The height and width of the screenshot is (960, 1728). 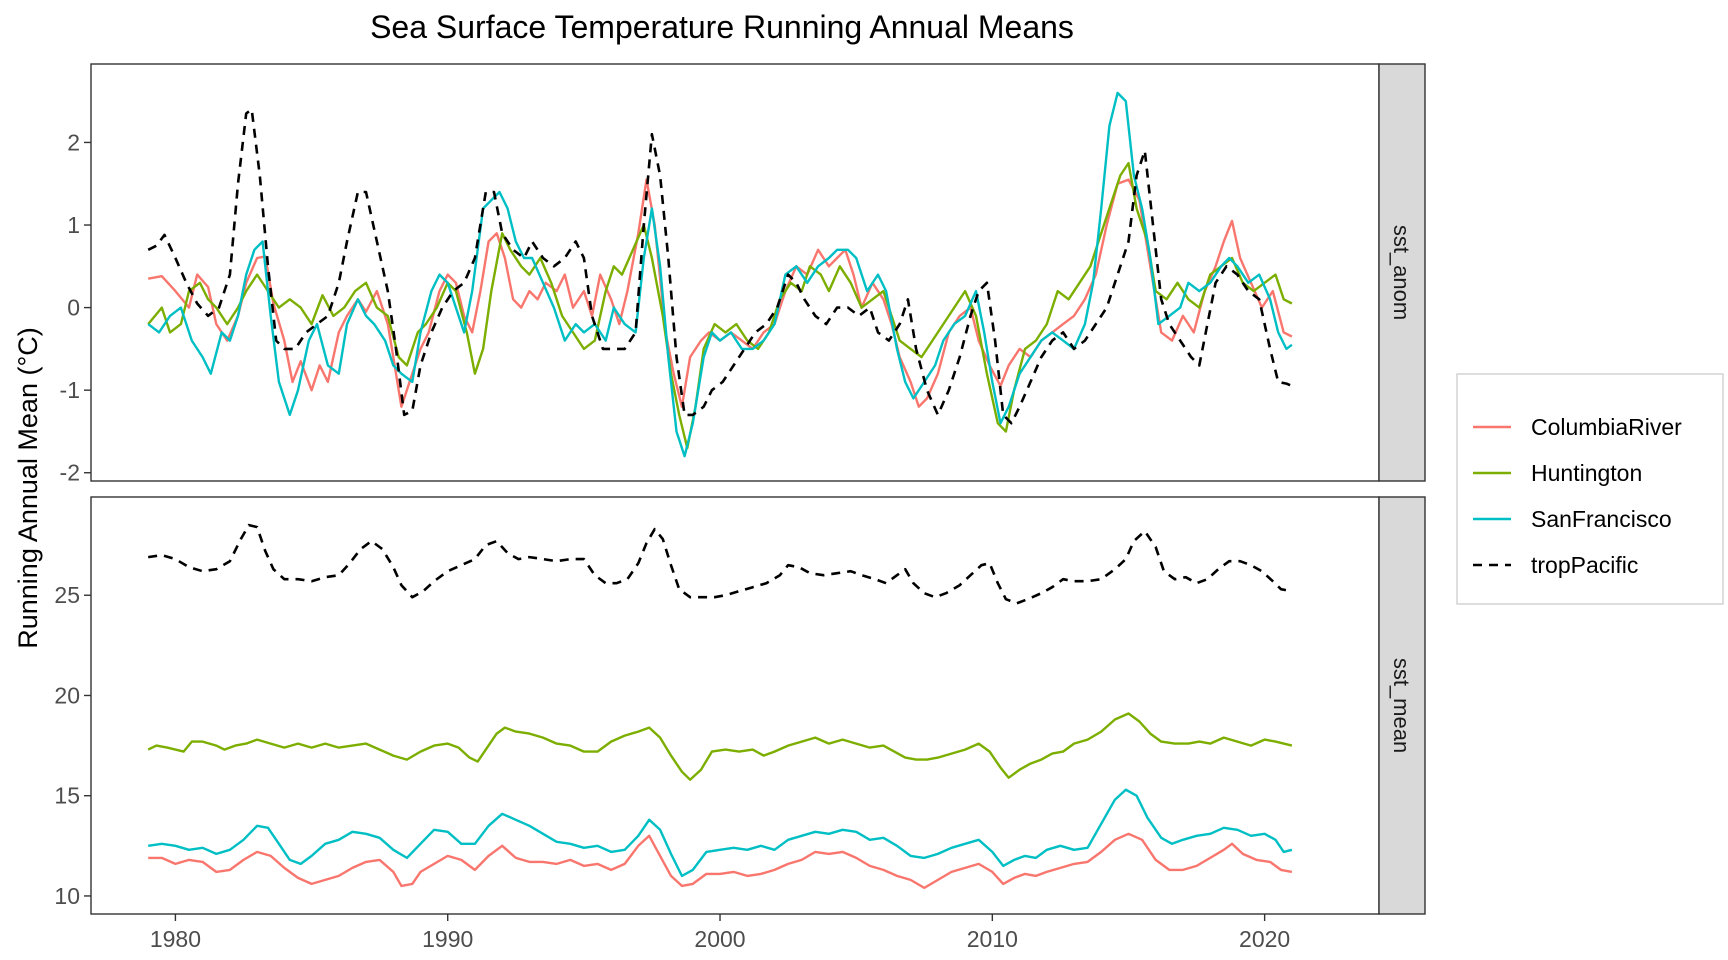 I want to click on x-tick-label: 2000, so click(x=719, y=939).